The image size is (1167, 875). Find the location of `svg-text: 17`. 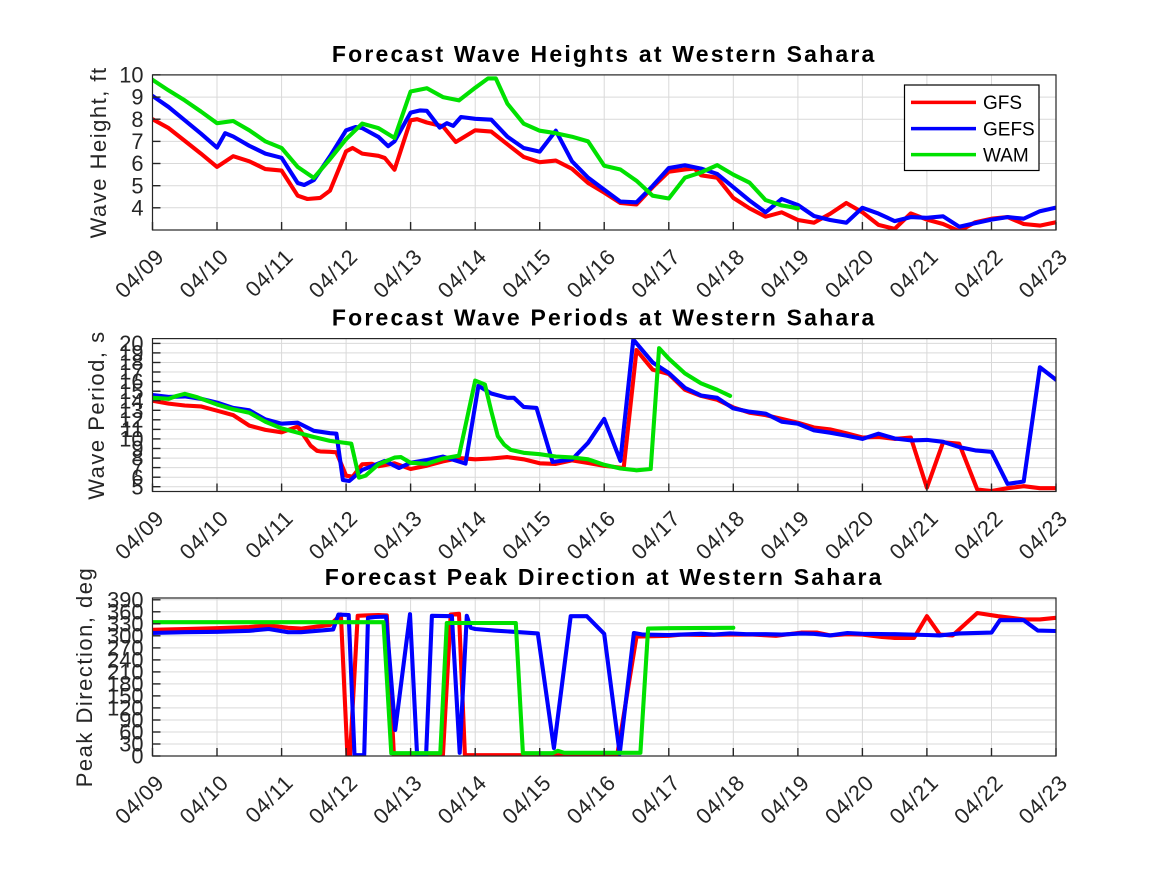

svg-text: 17 is located at coordinates (131, 372).